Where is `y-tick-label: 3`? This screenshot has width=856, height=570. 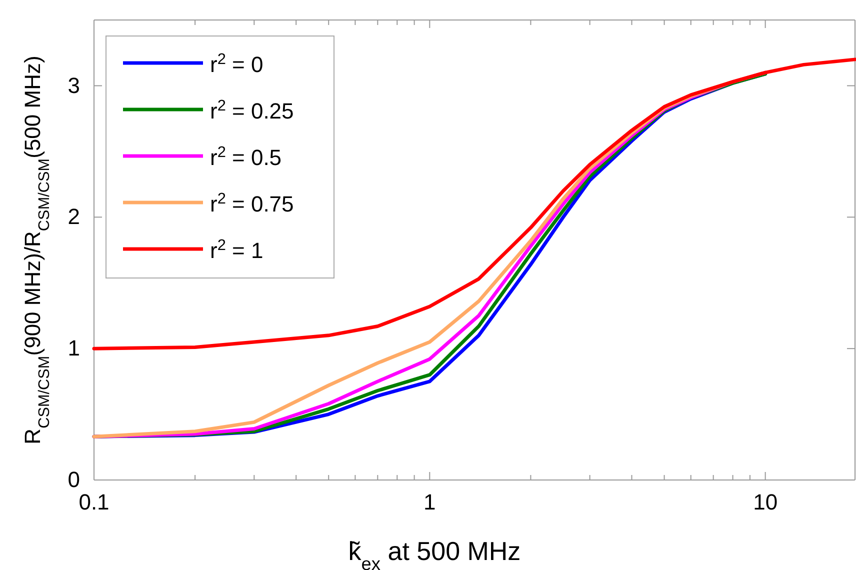 y-tick-label: 3 is located at coordinates (74, 85).